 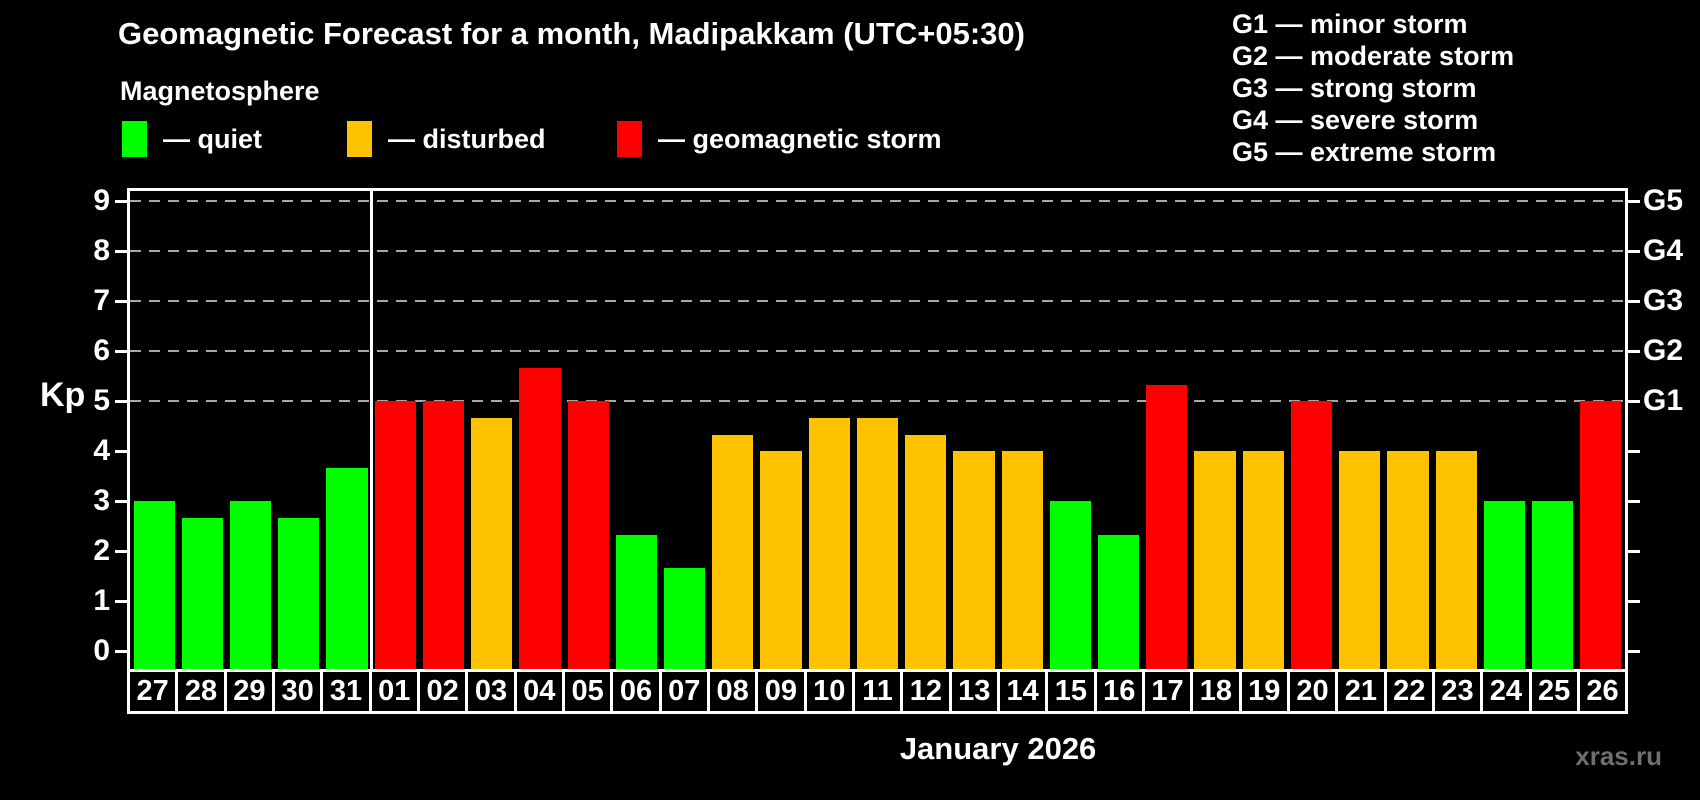 What do you see at coordinates (101, 300) in the screenshot?
I see `y-axis-label-7: 7` at bounding box center [101, 300].